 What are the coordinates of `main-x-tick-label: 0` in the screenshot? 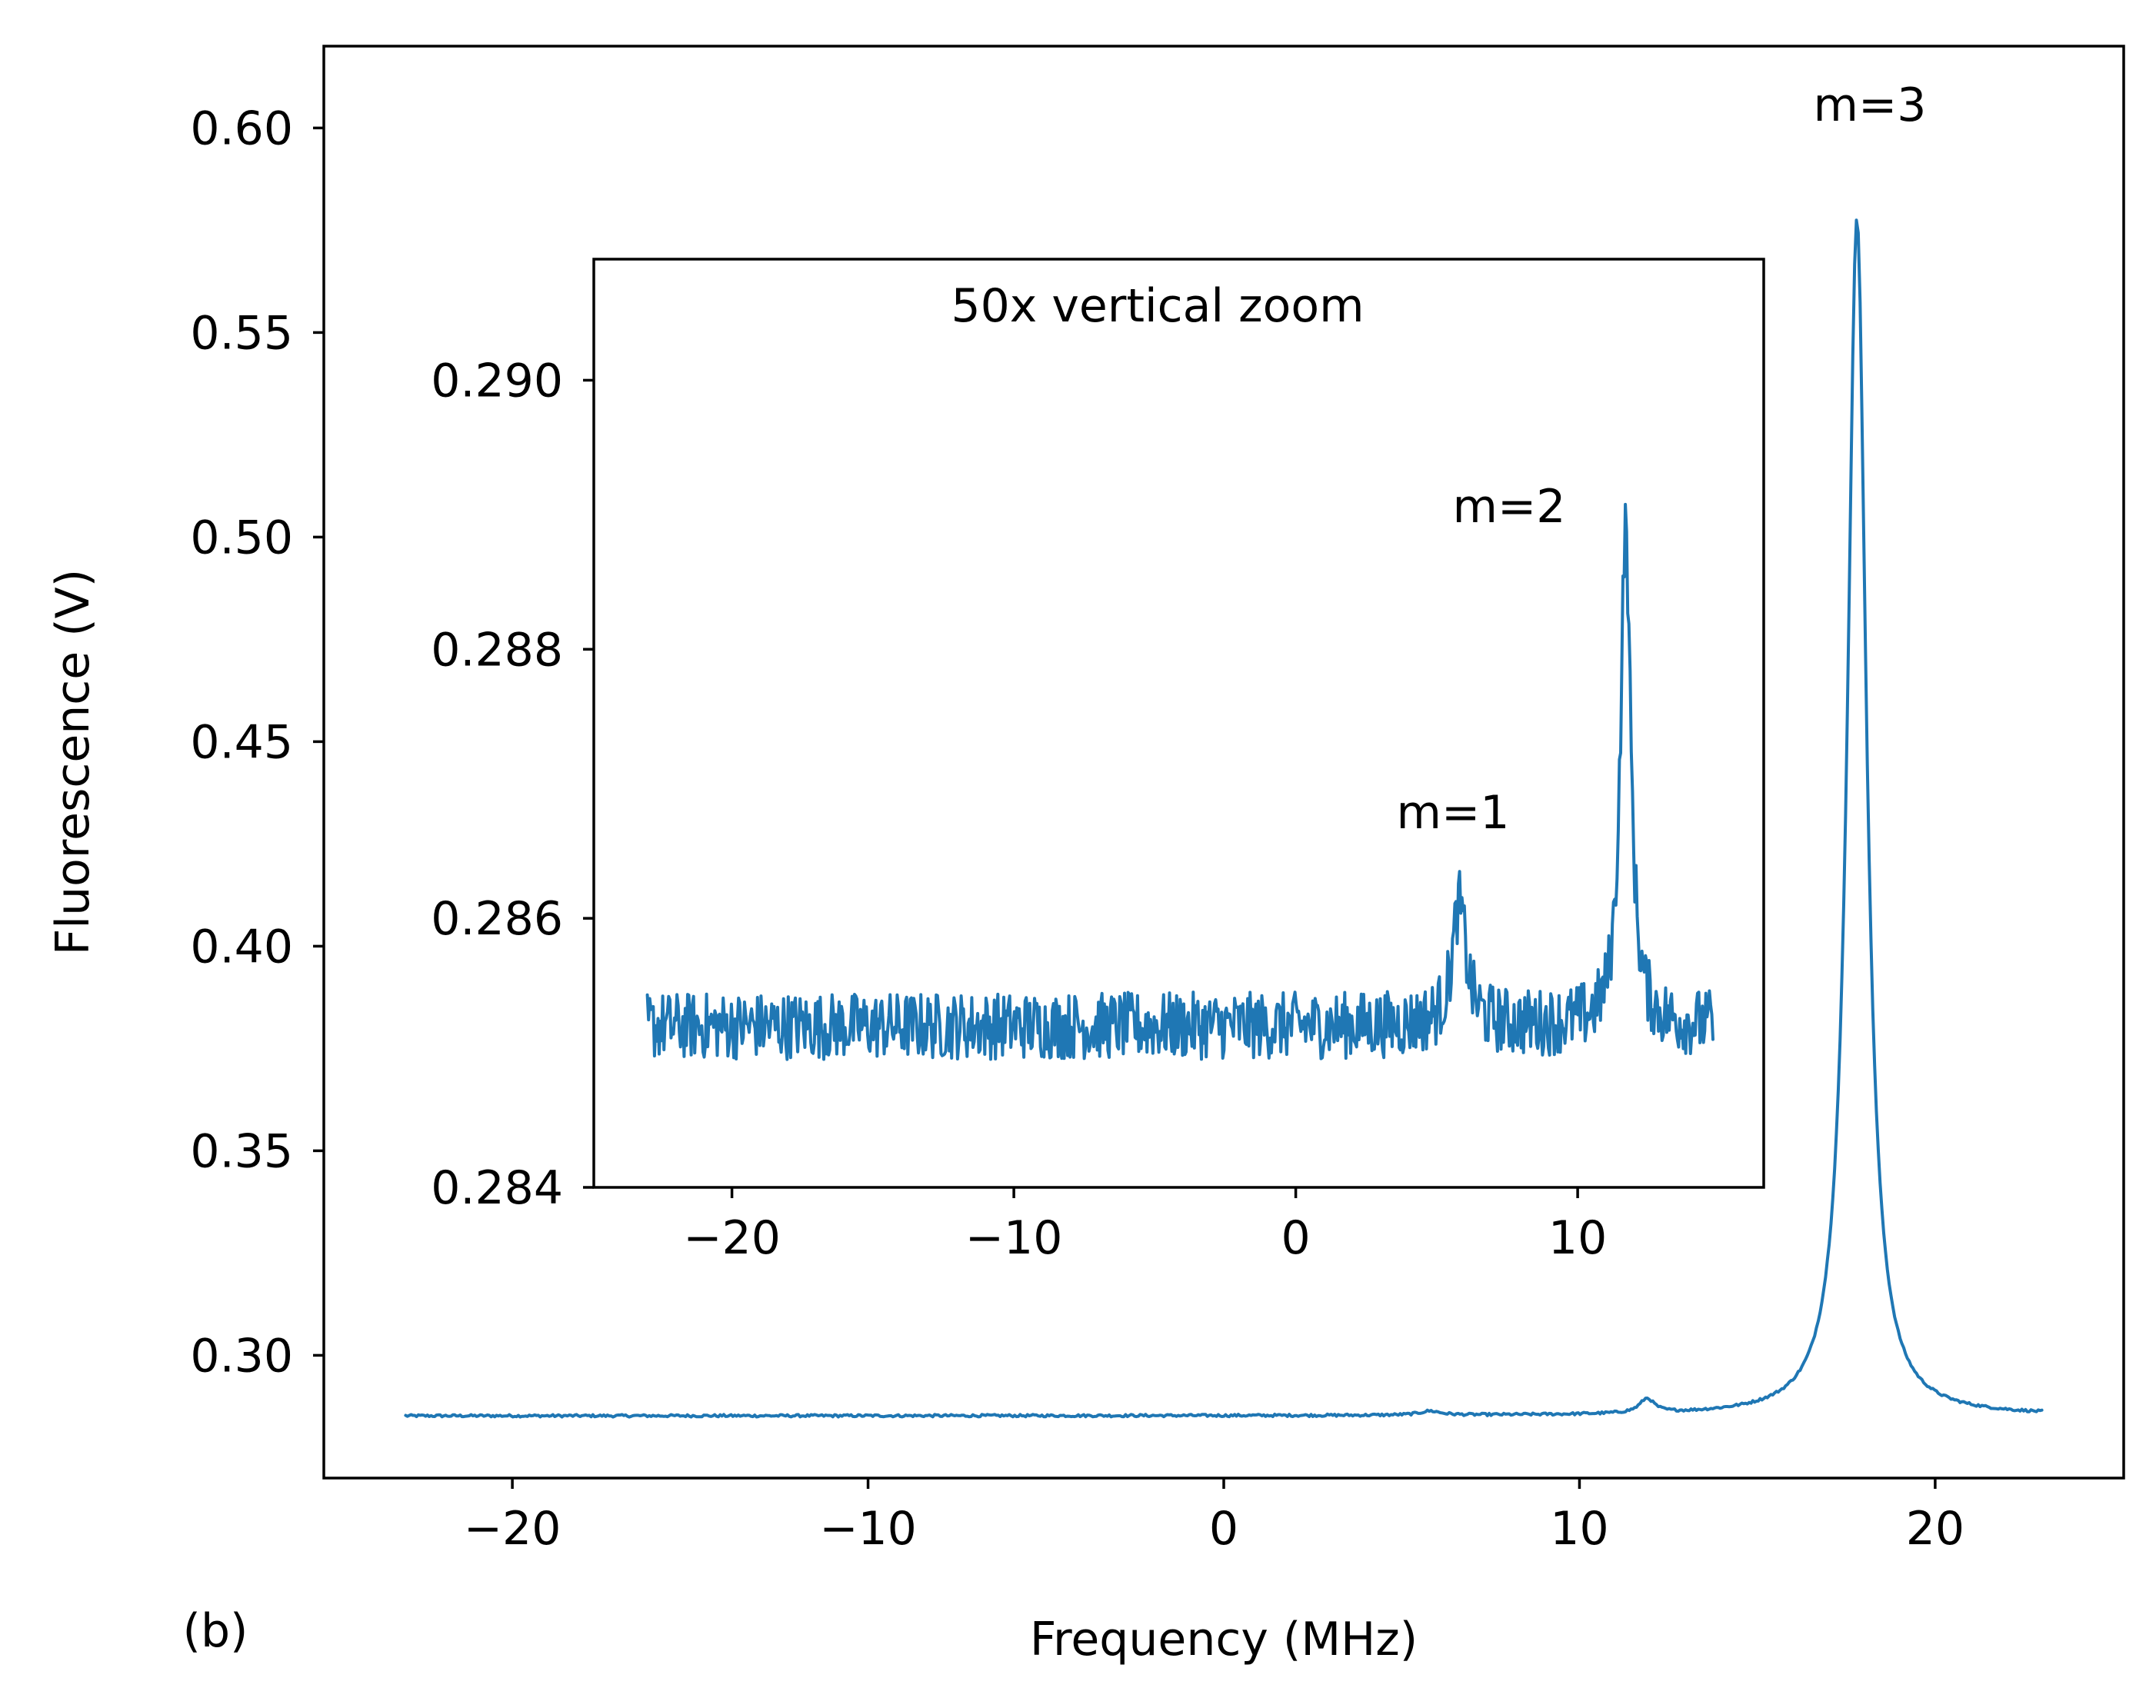 It's located at (1223, 1529).